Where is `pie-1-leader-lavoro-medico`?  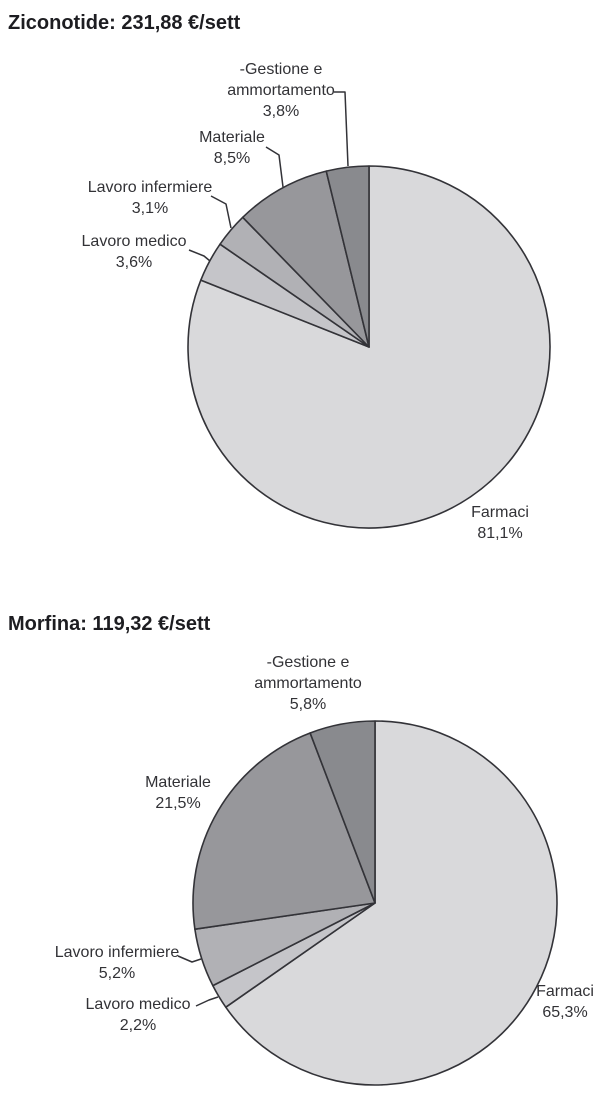
pie-1-leader-lavoro-medico is located at coordinates (207, 1001).